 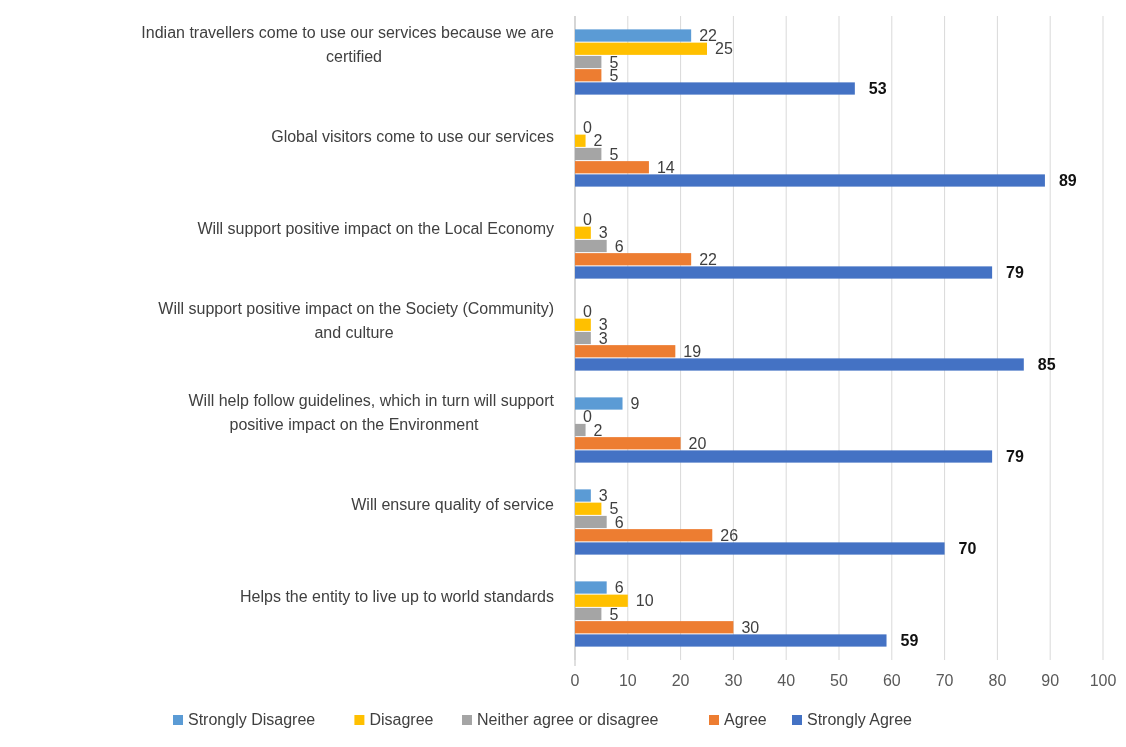 I want to click on y-tick-label: Will ensure quality of service, so click(x=453, y=504).